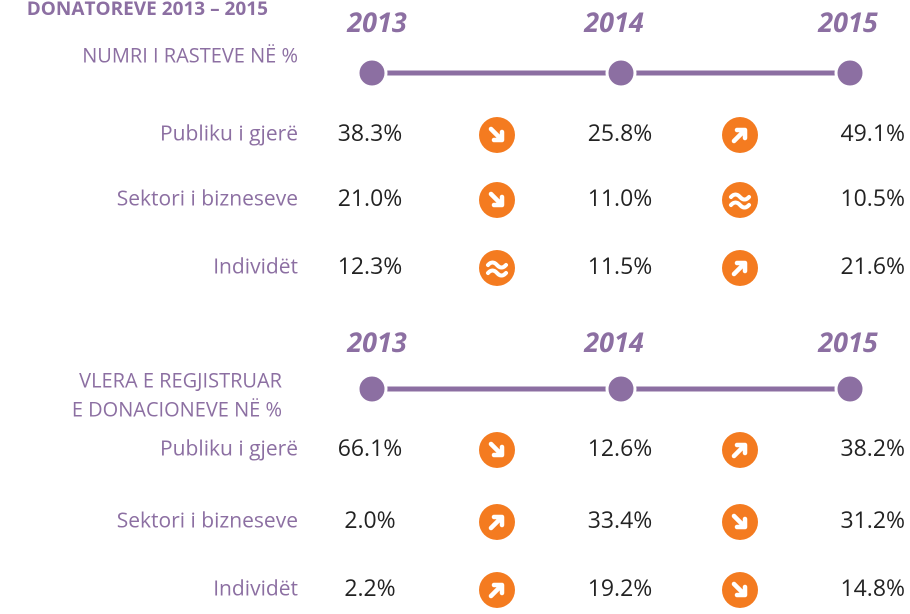  What do you see at coordinates (177, 408) in the screenshot?
I see `section-label: E DONACIONEVE NË %` at bounding box center [177, 408].